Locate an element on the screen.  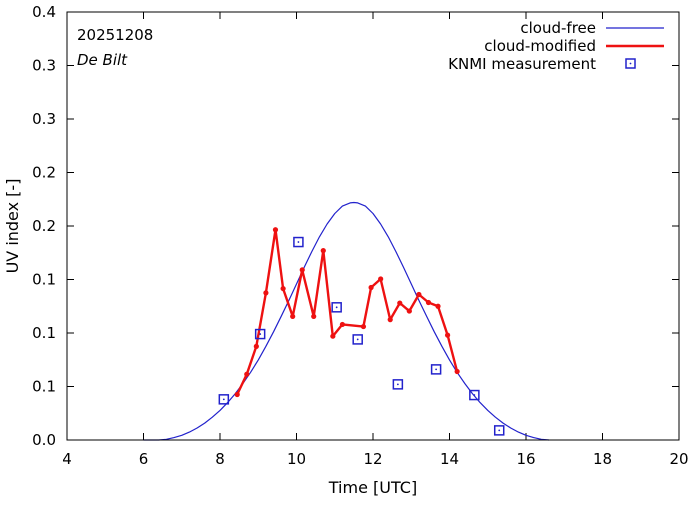
station-label: De Bilt is located at coordinates (102, 60).